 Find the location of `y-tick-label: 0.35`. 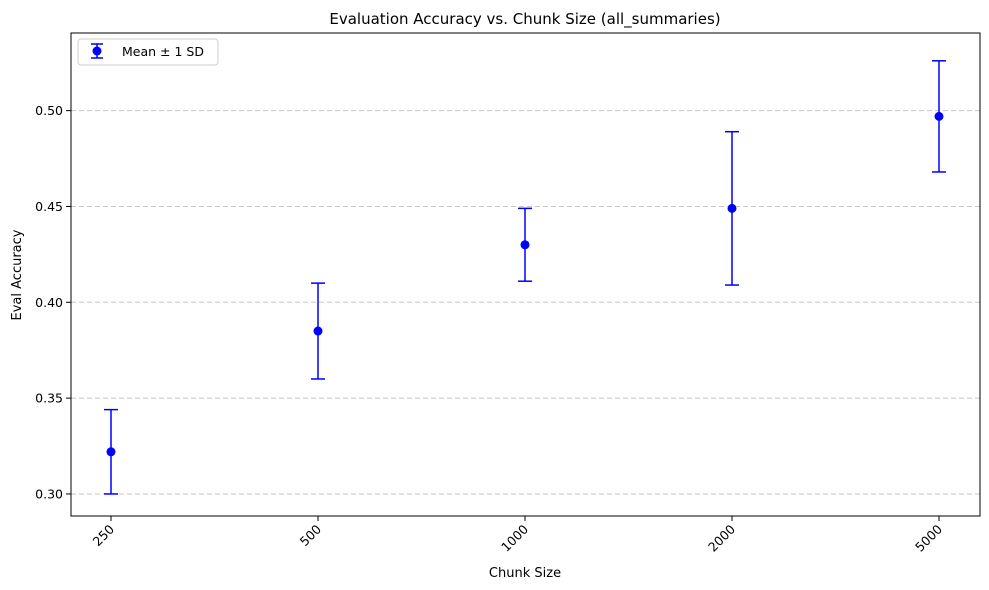

y-tick-label: 0.35 is located at coordinates (49, 398).